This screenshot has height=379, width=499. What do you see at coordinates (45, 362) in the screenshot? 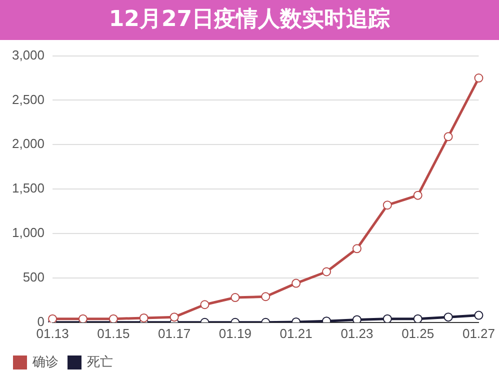
I see `legend-label: 确诊` at bounding box center [45, 362].